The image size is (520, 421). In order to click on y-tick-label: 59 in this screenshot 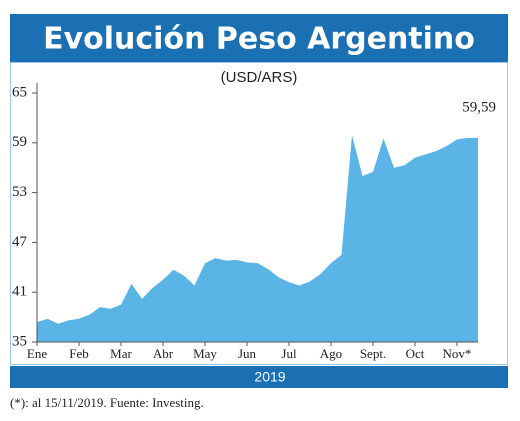, I will do `click(19, 142)`.